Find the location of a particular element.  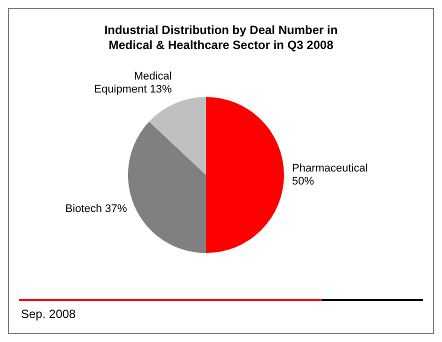

text: Sep. 2008 is located at coordinates (48, 314).